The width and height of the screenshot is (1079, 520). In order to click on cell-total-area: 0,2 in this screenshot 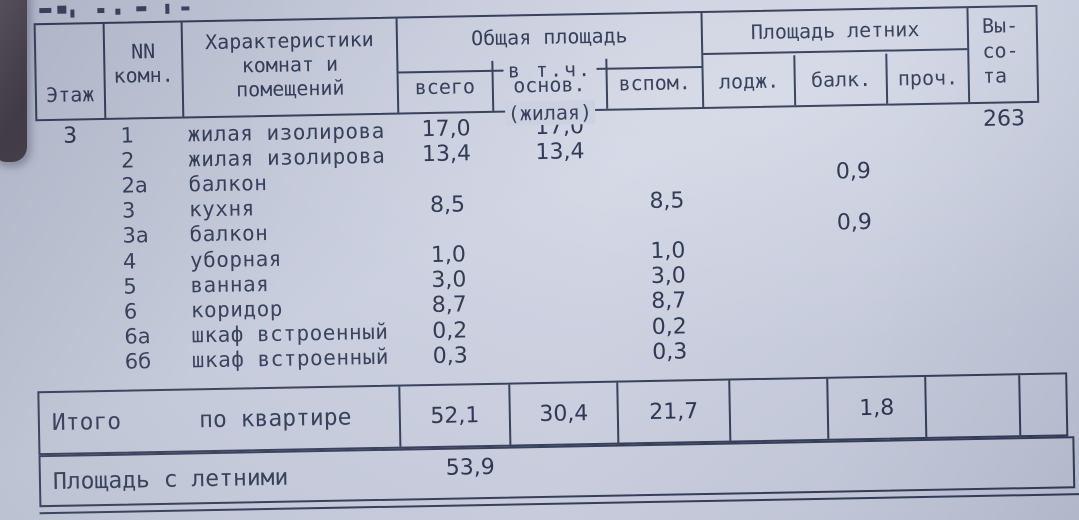, I will do `click(450, 330)`.